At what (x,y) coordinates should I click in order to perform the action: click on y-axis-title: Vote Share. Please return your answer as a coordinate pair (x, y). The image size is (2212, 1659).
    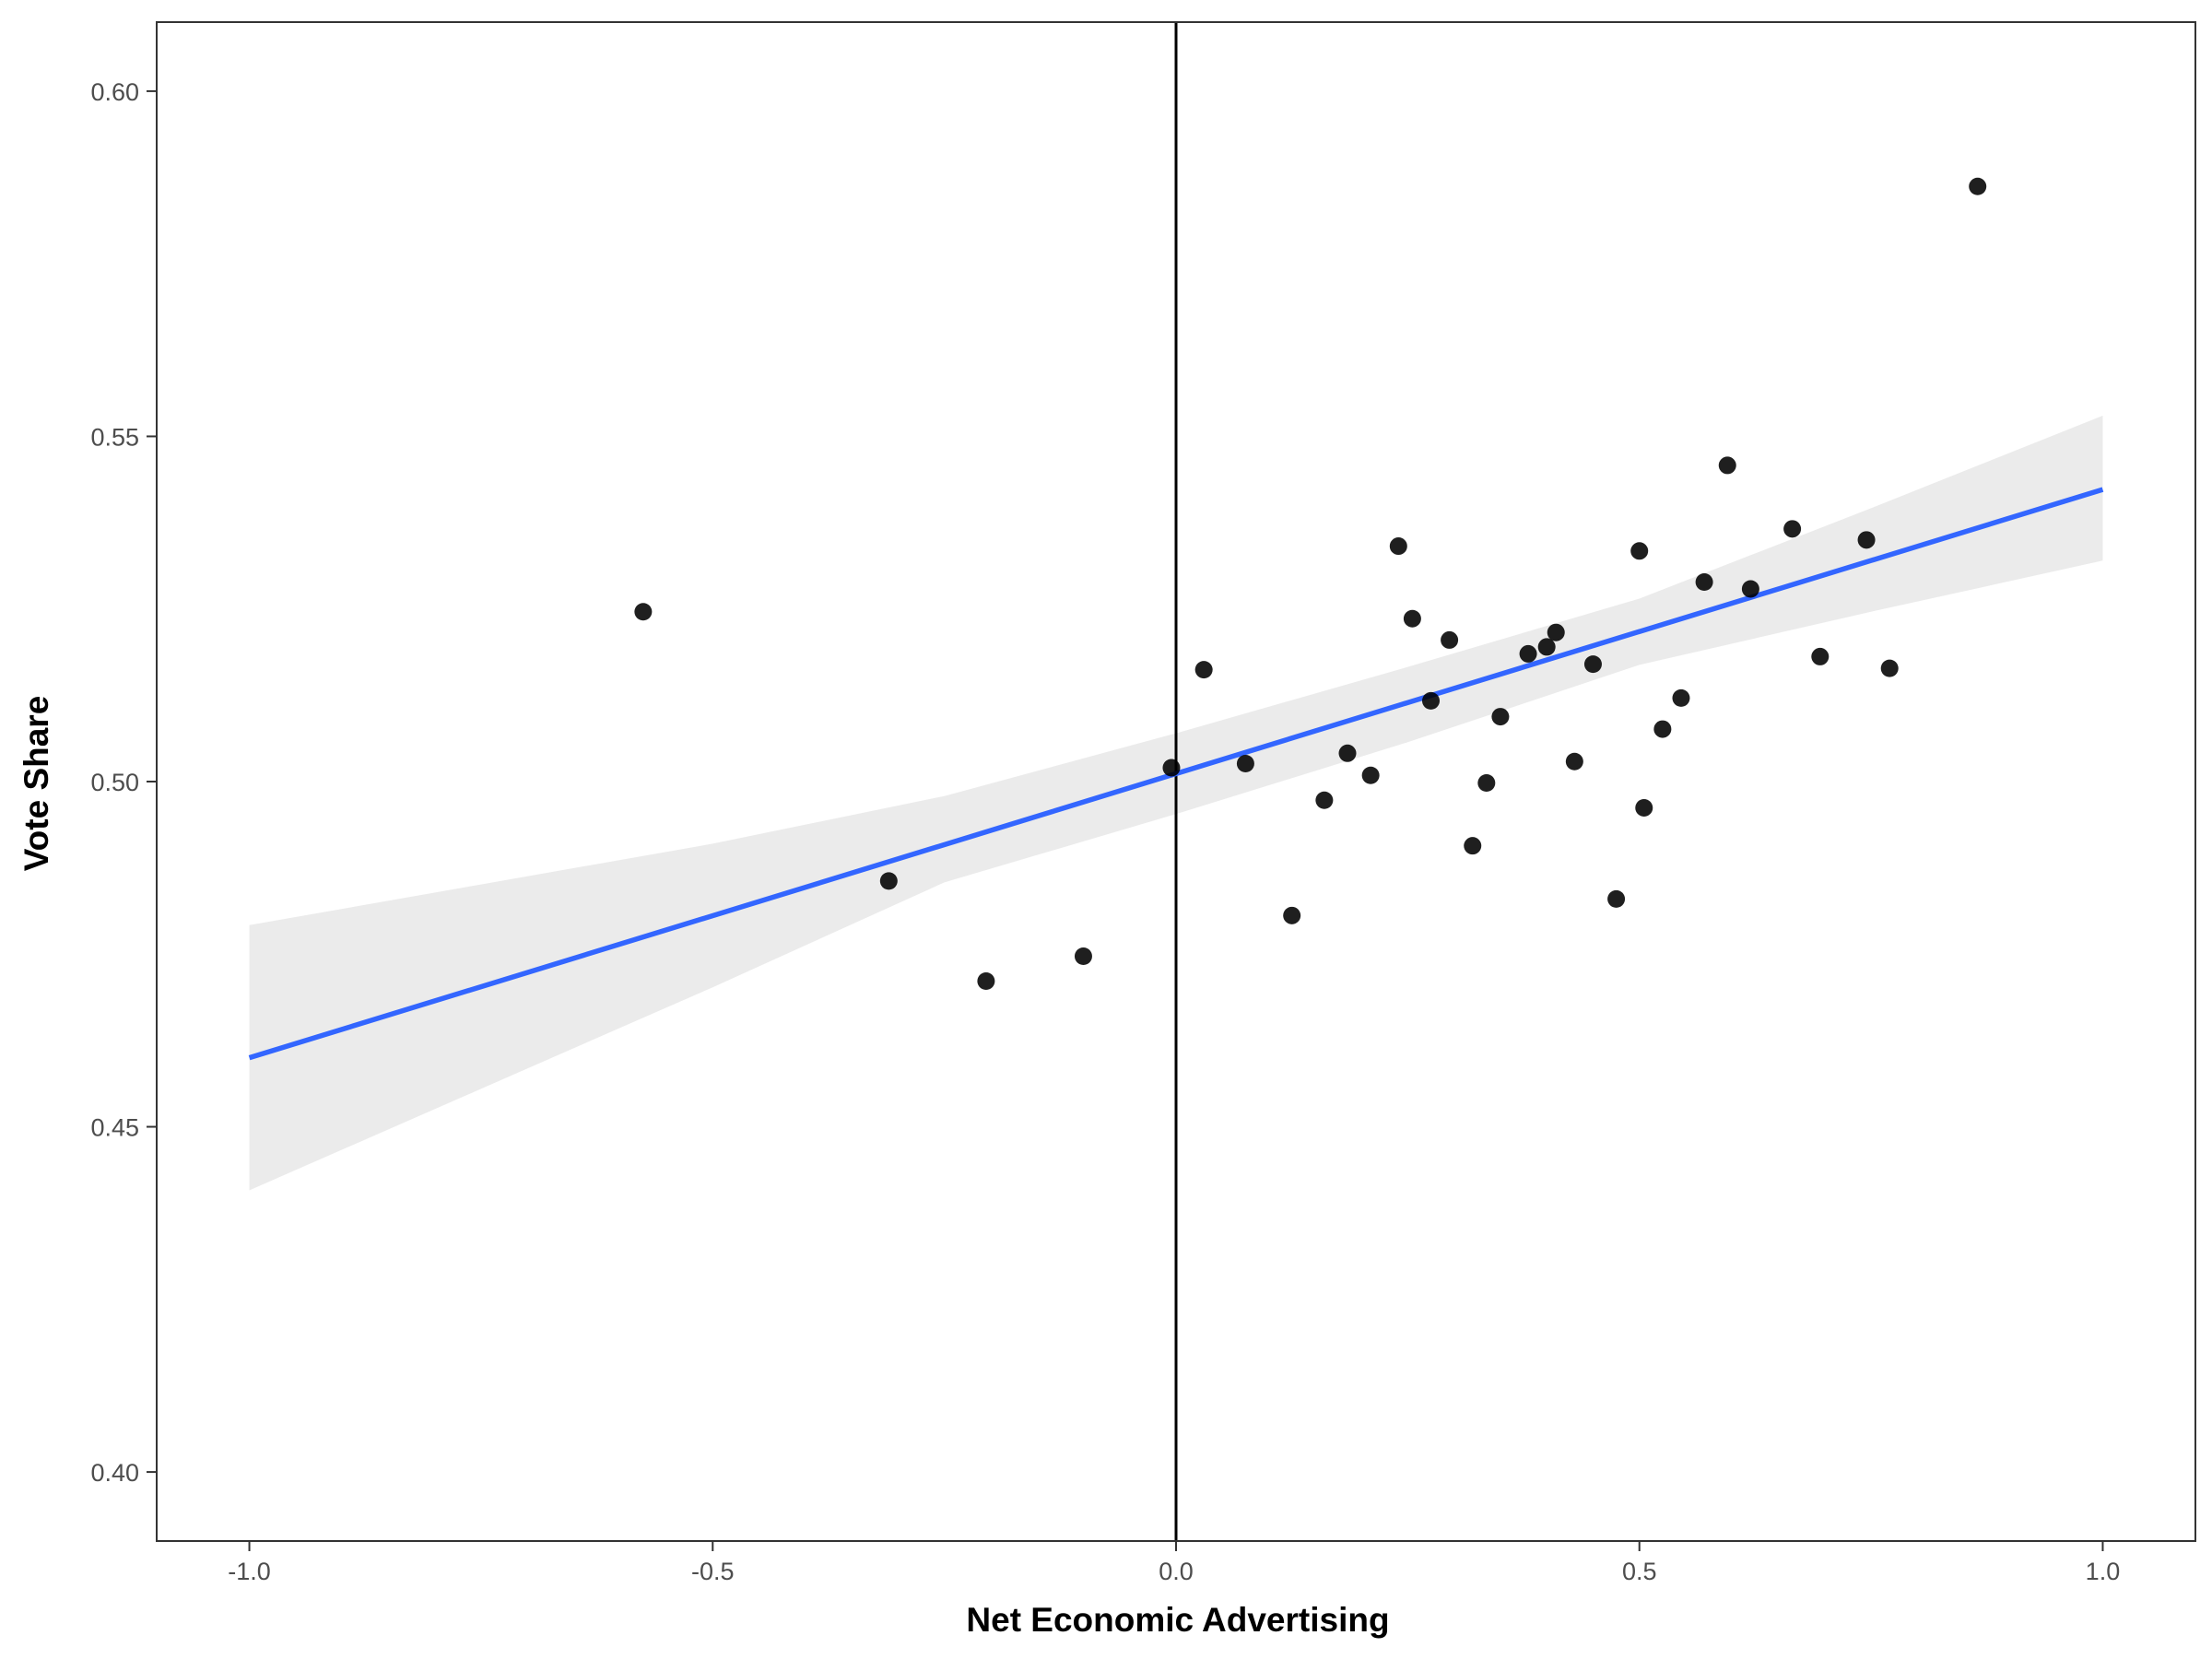
    Looking at the image, I should click on (36, 784).